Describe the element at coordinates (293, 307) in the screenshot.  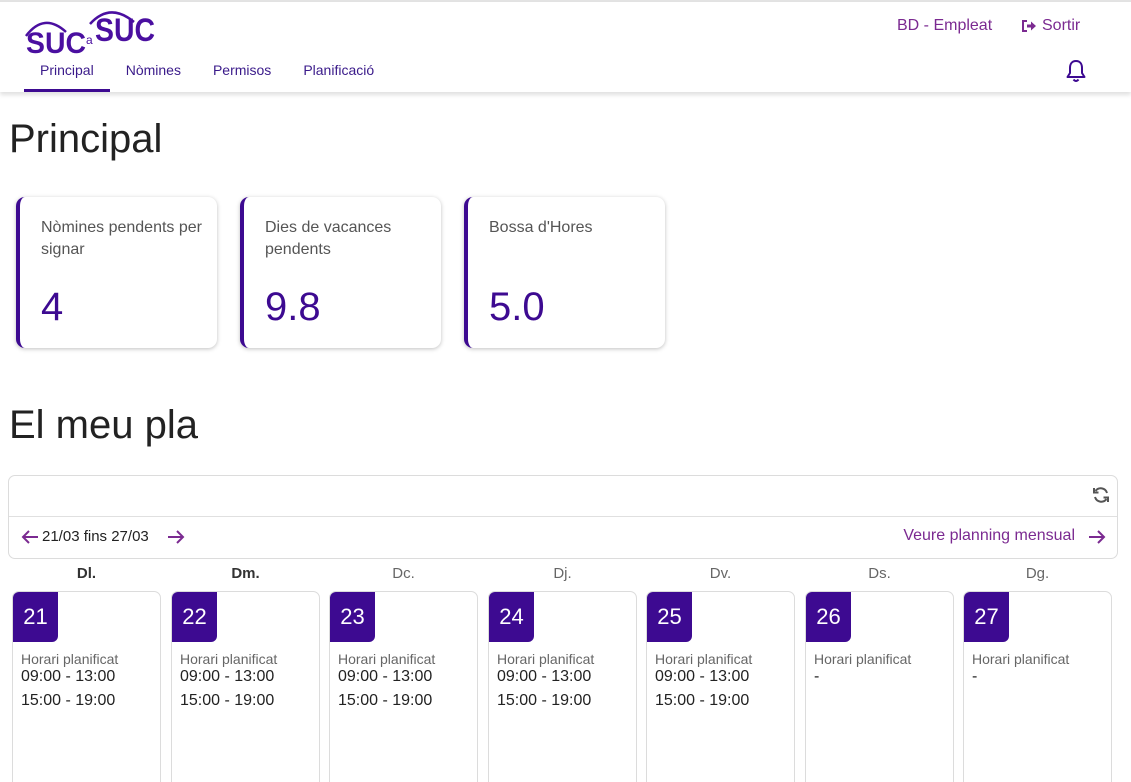
I see `card-value: 9.8` at that location.